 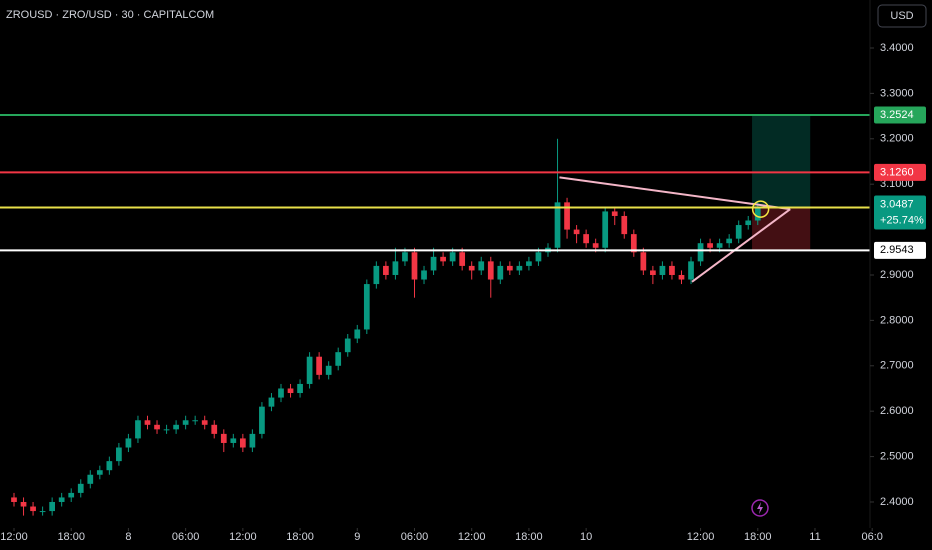 I want to click on x-tick-label: 11, so click(x=814, y=537).